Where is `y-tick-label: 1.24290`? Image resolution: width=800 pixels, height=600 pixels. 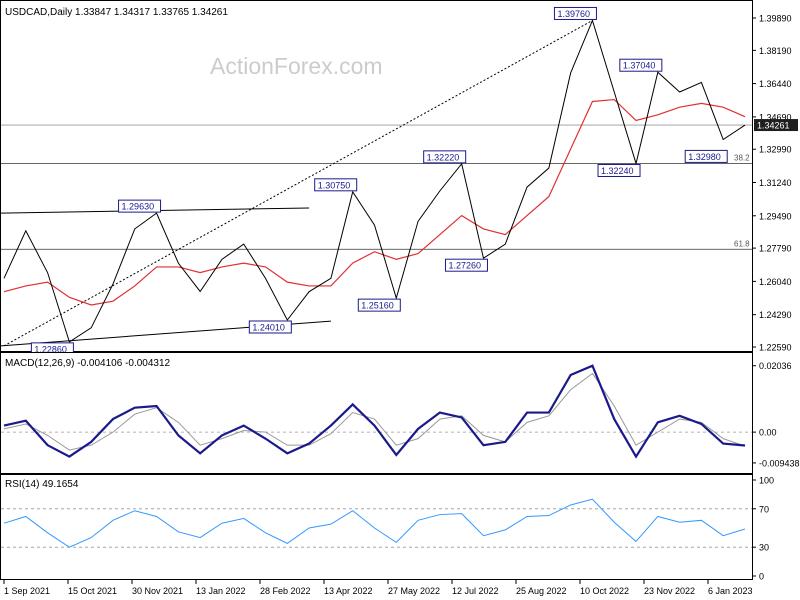 y-tick-label: 1.24290 is located at coordinates (775, 315).